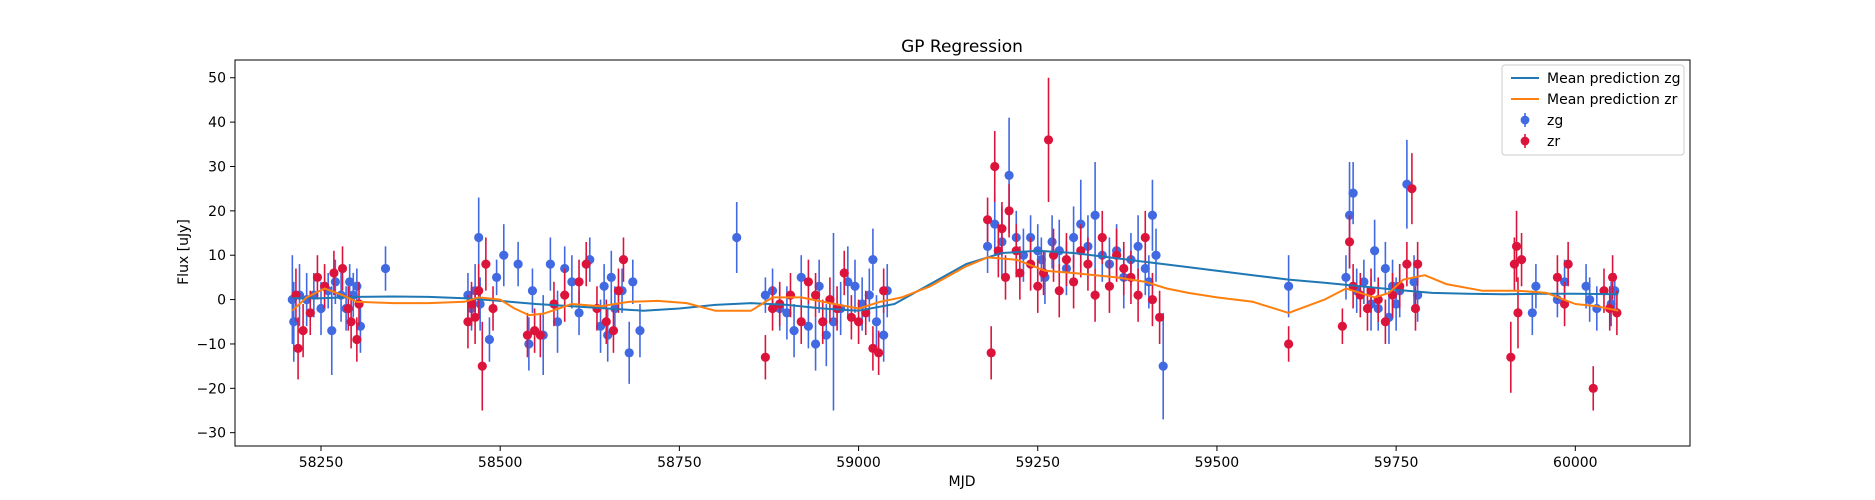  Describe the element at coordinates (1037, 463) in the screenshot. I see `x-tick-label: 59250` at that location.